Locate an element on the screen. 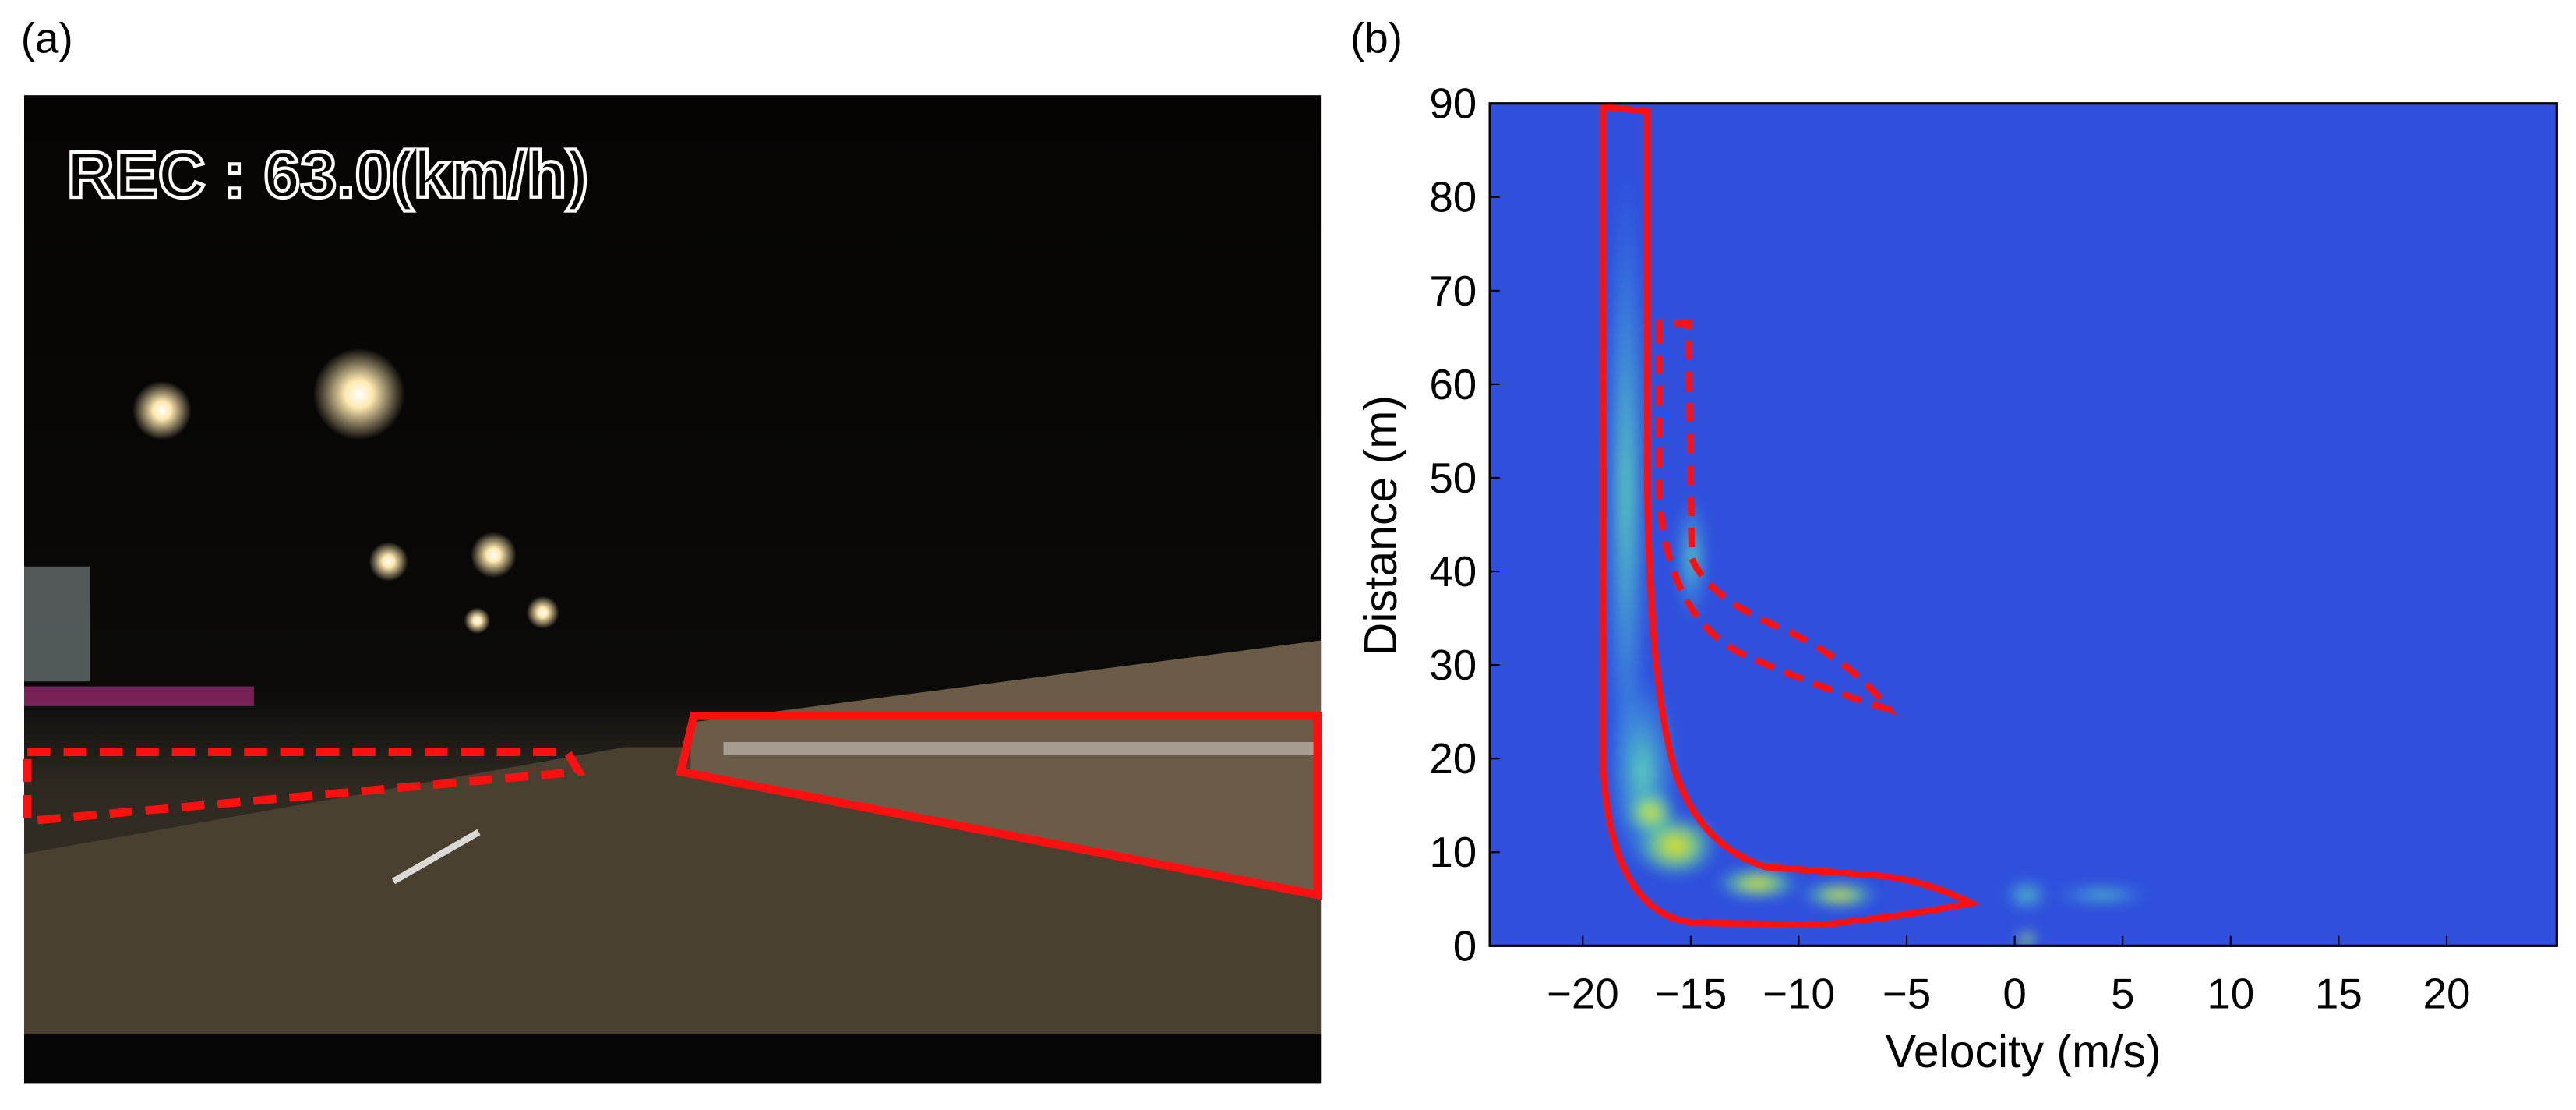 The width and height of the screenshot is (2576, 1110). y-tick-label: 50 is located at coordinates (1453, 478).